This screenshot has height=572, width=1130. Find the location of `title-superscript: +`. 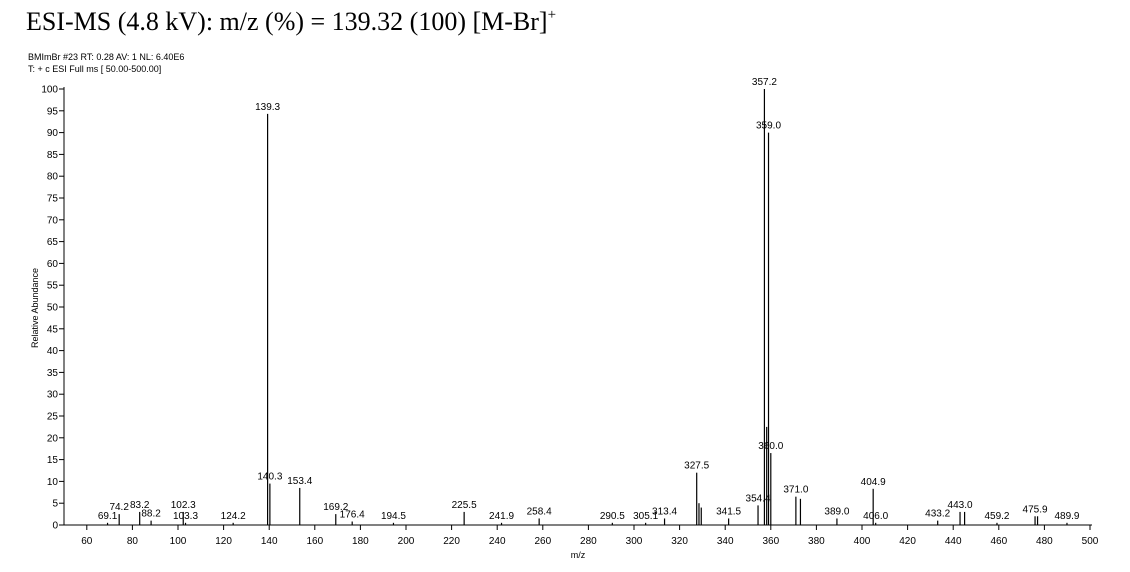

title-superscript: + is located at coordinates (552, 15).